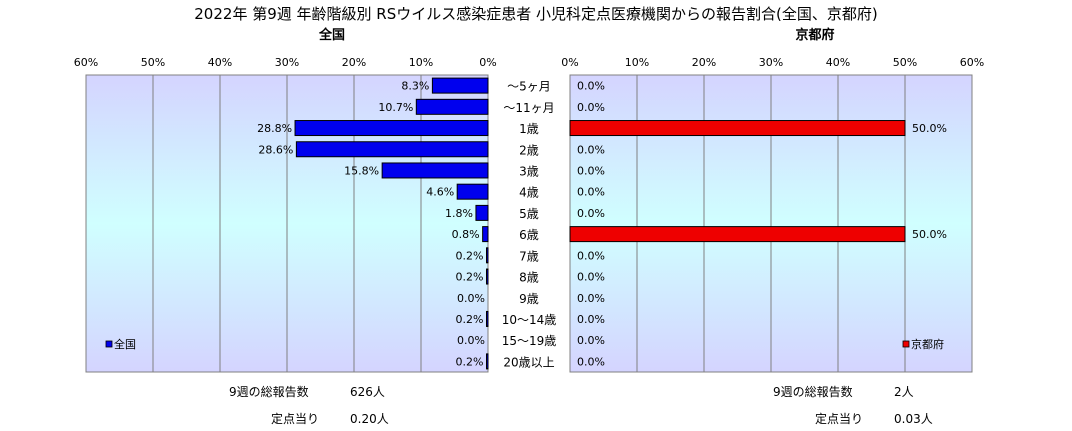  What do you see at coordinates (704, 62) in the screenshot?
I see `tick-right: 20%` at bounding box center [704, 62].